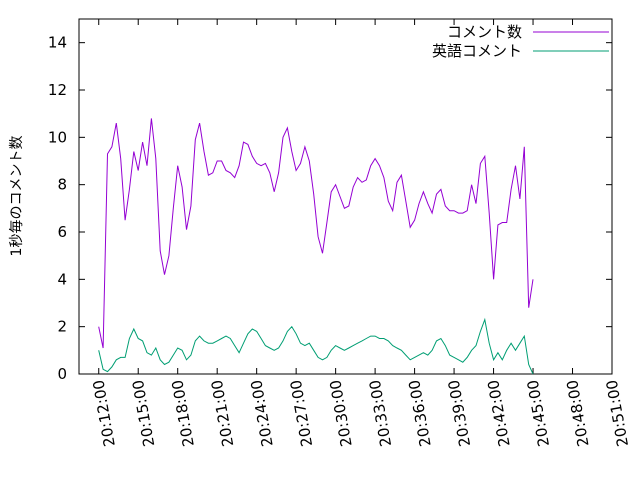  What do you see at coordinates (459, 413) in the screenshot?
I see `x-tick-label: 20:39:00` at bounding box center [459, 413].